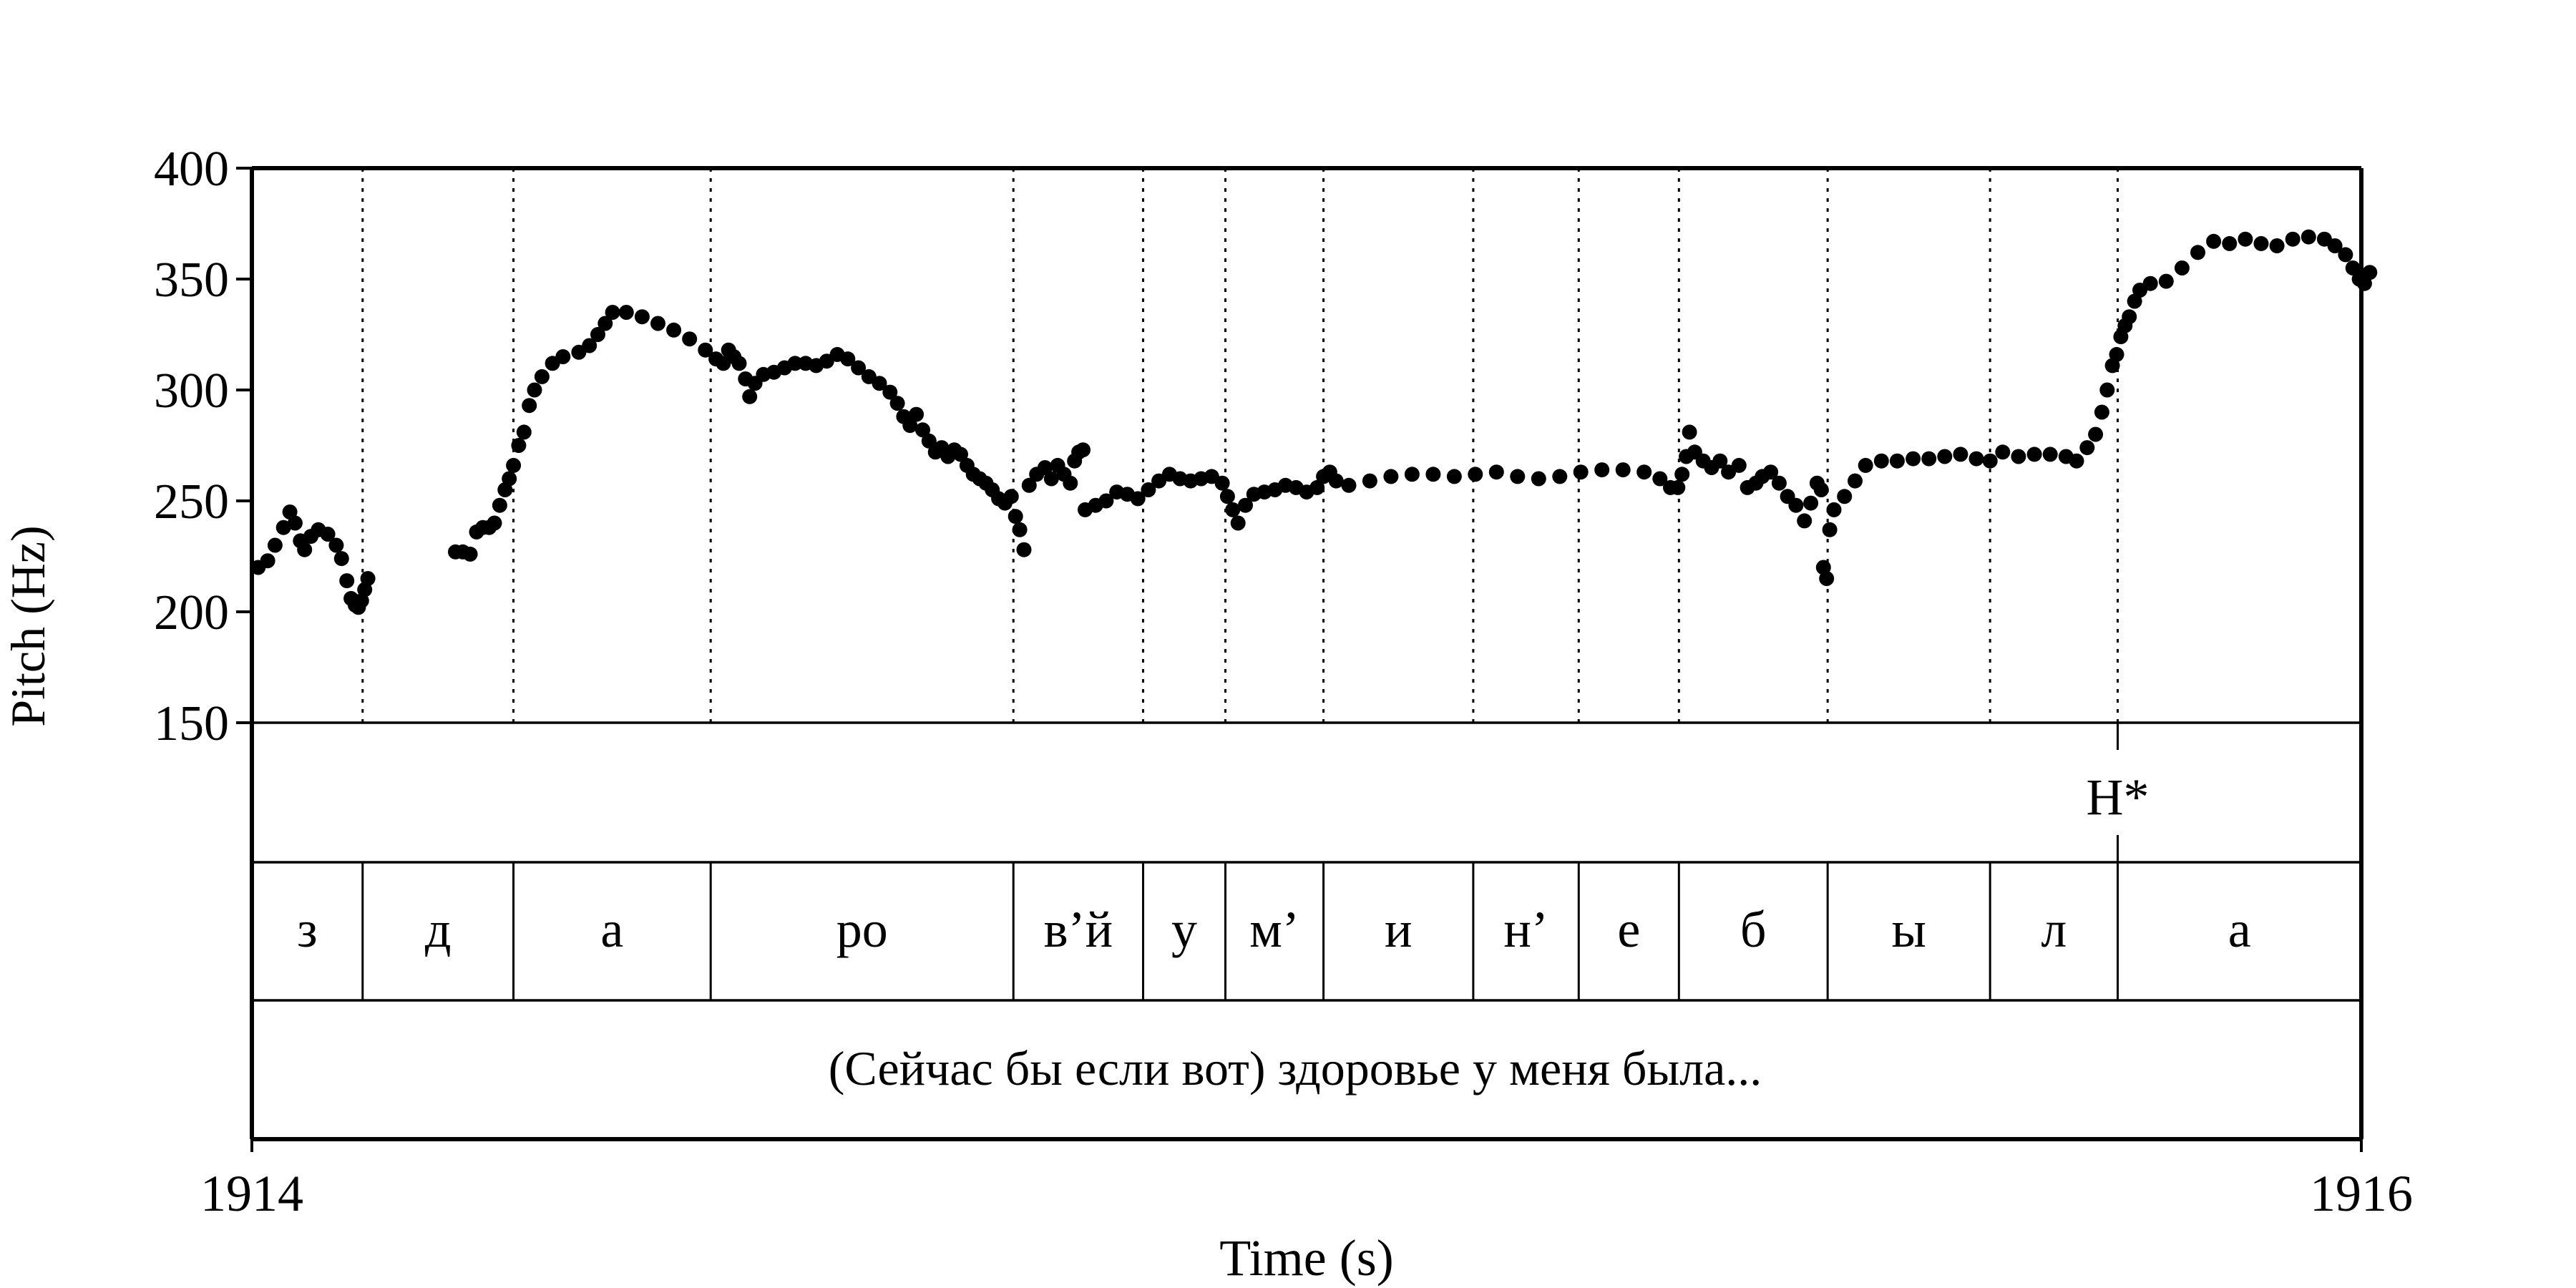  What do you see at coordinates (28, 625) in the screenshot?
I see `y-axis-label: Pitch (Hz)` at bounding box center [28, 625].